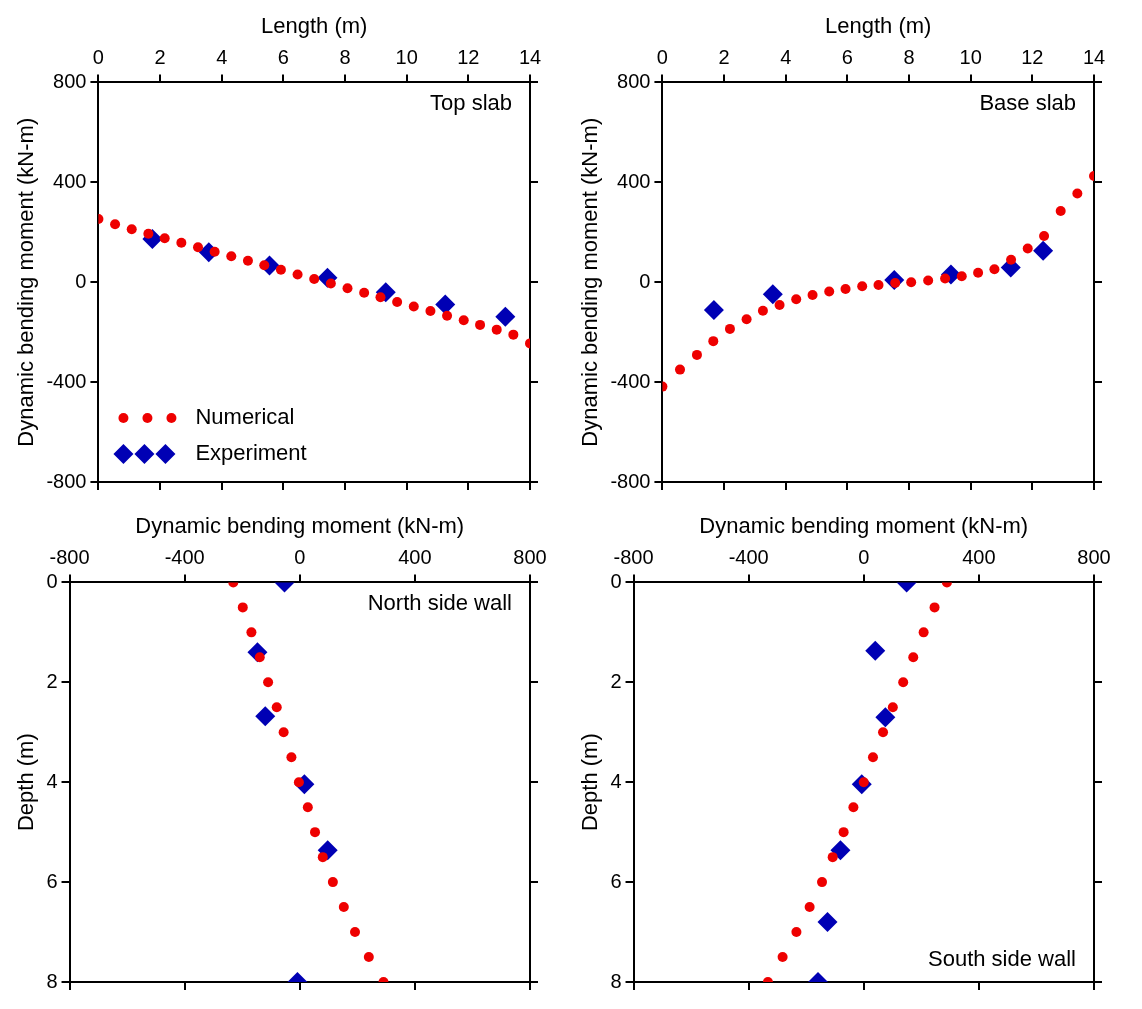 The width and height of the screenshot is (1142, 1009). I want to click on x-tick-label: 4, so click(222, 56).